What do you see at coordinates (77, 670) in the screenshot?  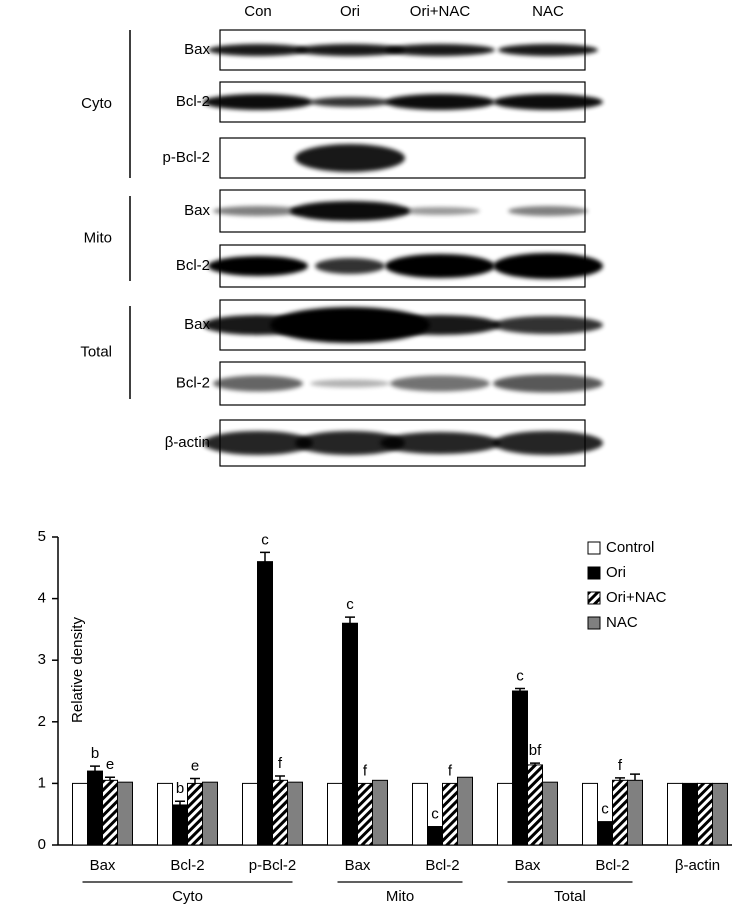 I see `y-axis-label: Relative density` at bounding box center [77, 670].